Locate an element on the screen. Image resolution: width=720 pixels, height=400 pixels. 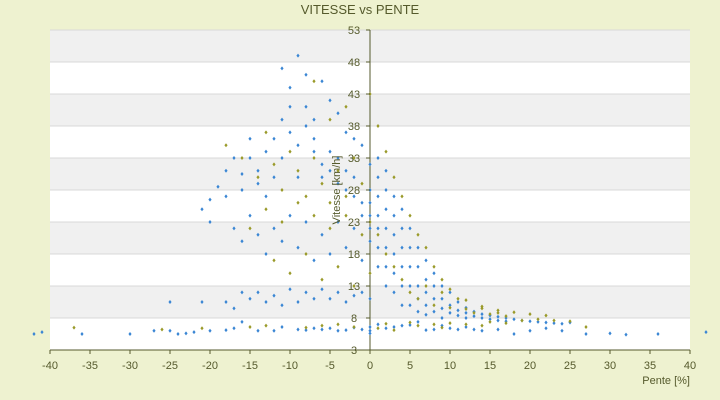
y-tick-label: 13 is located at coordinates (354, 287).